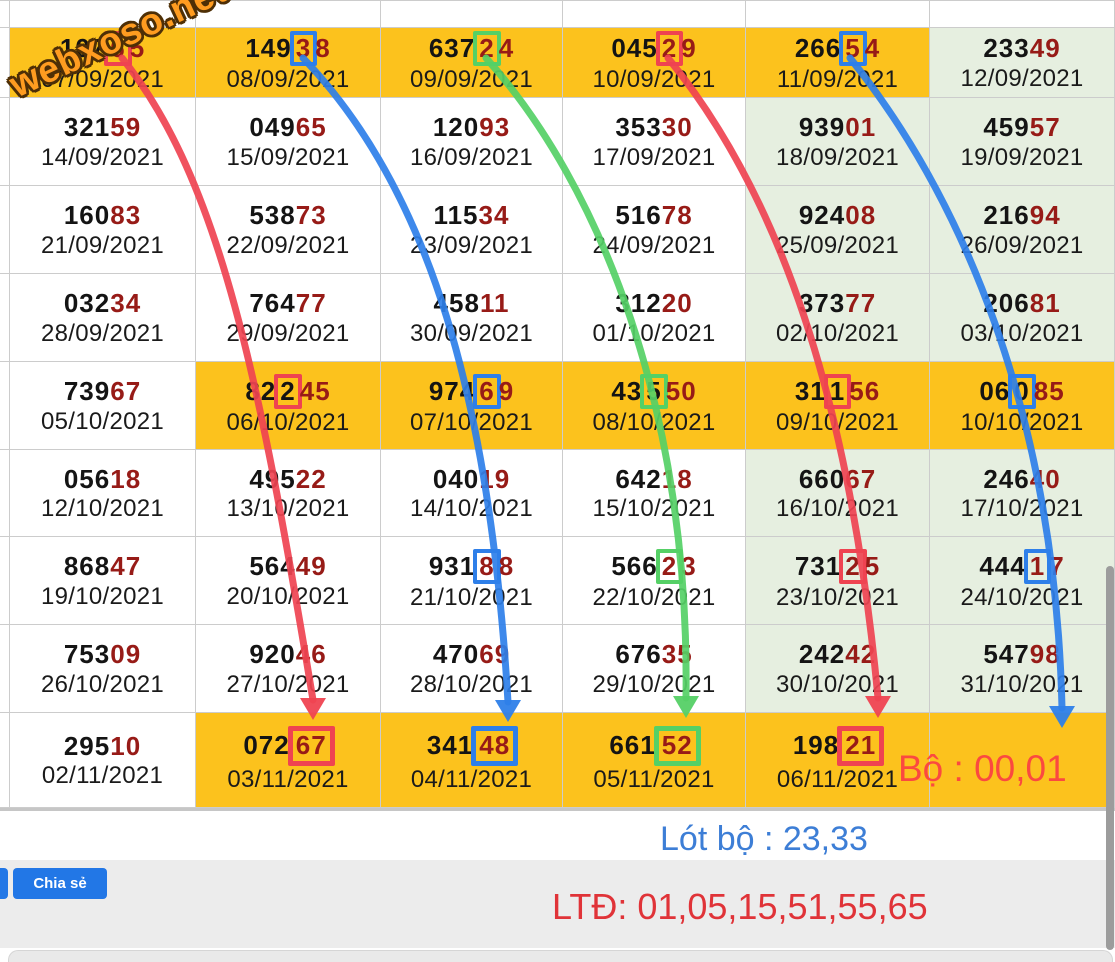  Describe the element at coordinates (288, 581) in the screenshot. I see `result-cell: 56449 20/10/2021` at that location.